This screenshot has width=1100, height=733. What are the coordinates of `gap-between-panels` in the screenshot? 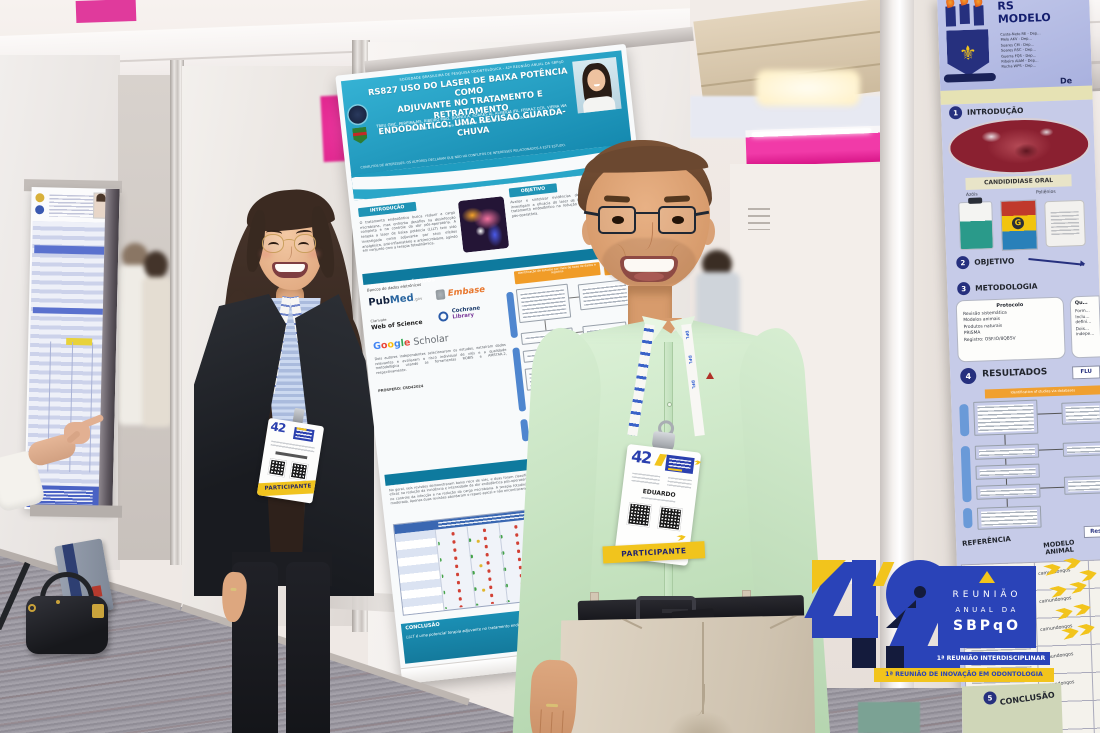 It's located at (146, 317).